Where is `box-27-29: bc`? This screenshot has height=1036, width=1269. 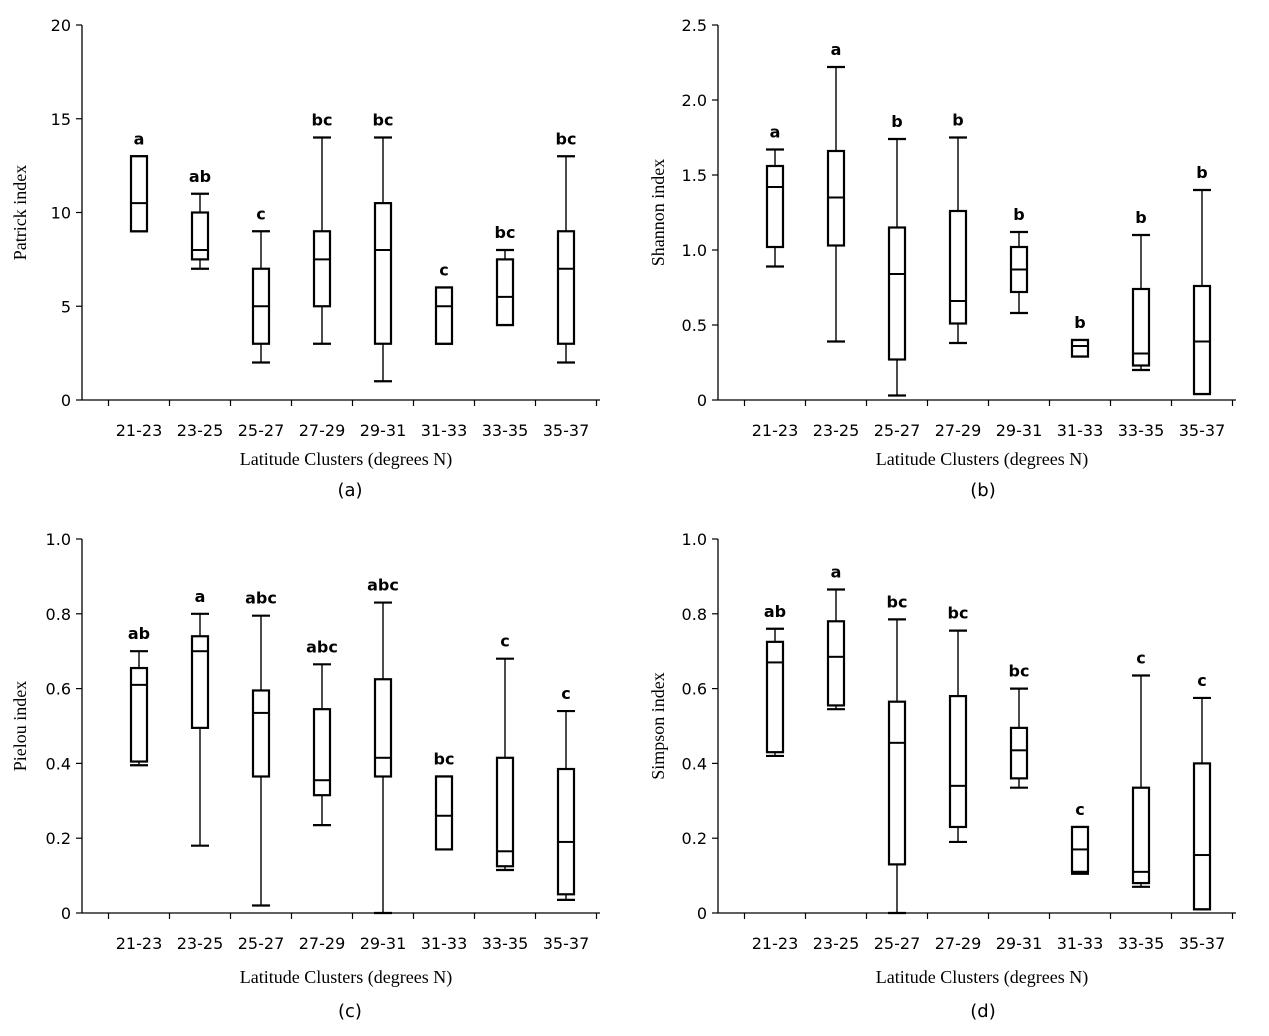
box-27-29: bc is located at coordinates (958, 724).